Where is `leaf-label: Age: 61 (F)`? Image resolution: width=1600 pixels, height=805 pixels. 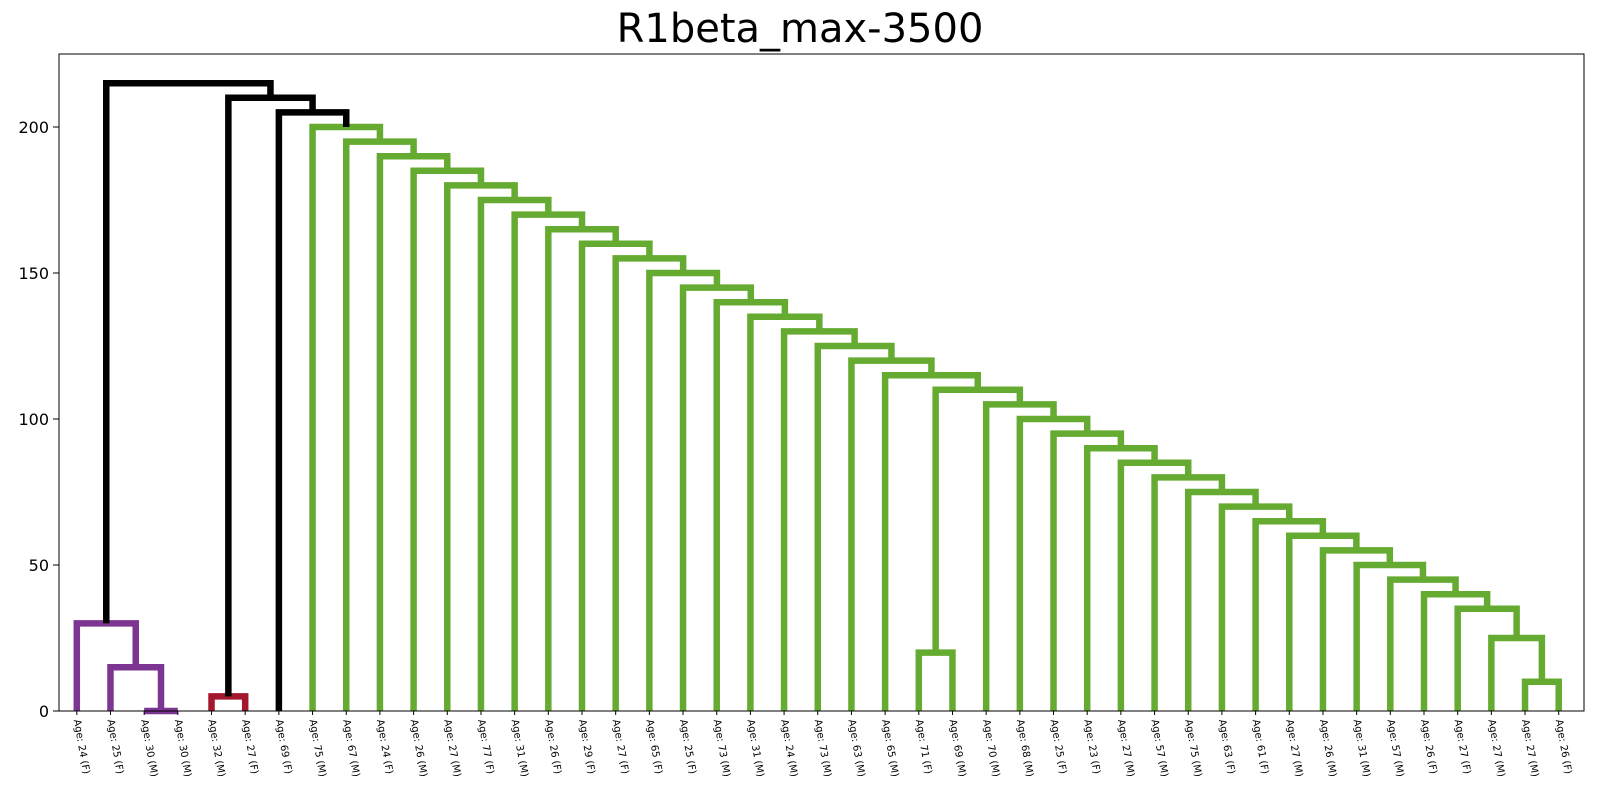 leaf-label: Age: 61 (F) is located at coordinates (1260, 747).